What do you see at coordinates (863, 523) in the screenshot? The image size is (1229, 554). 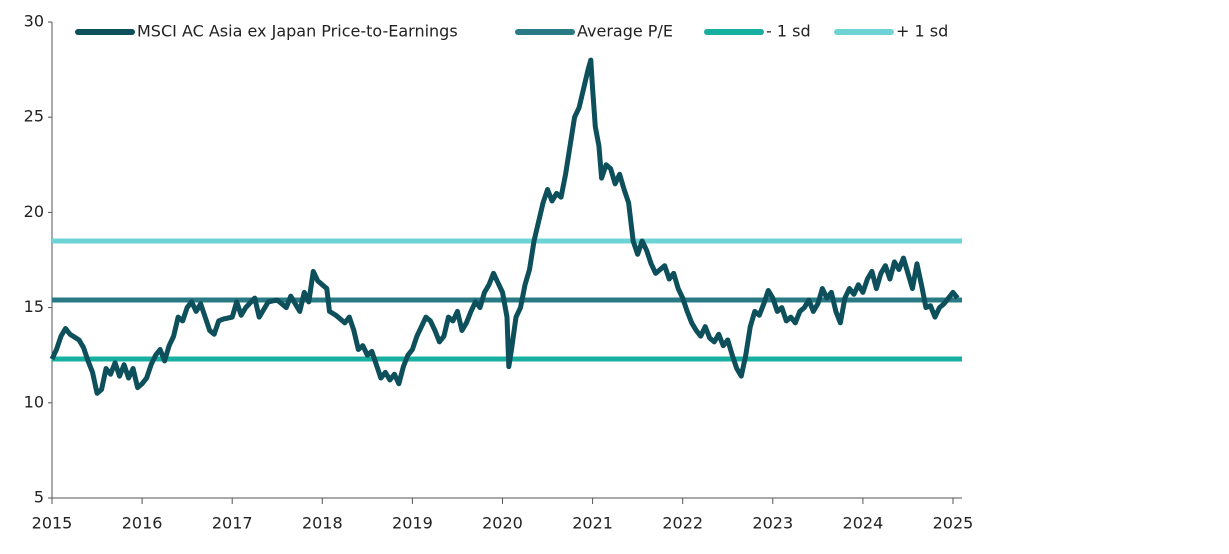 I see `x-tick-label: 2024` at bounding box center [863, 523].